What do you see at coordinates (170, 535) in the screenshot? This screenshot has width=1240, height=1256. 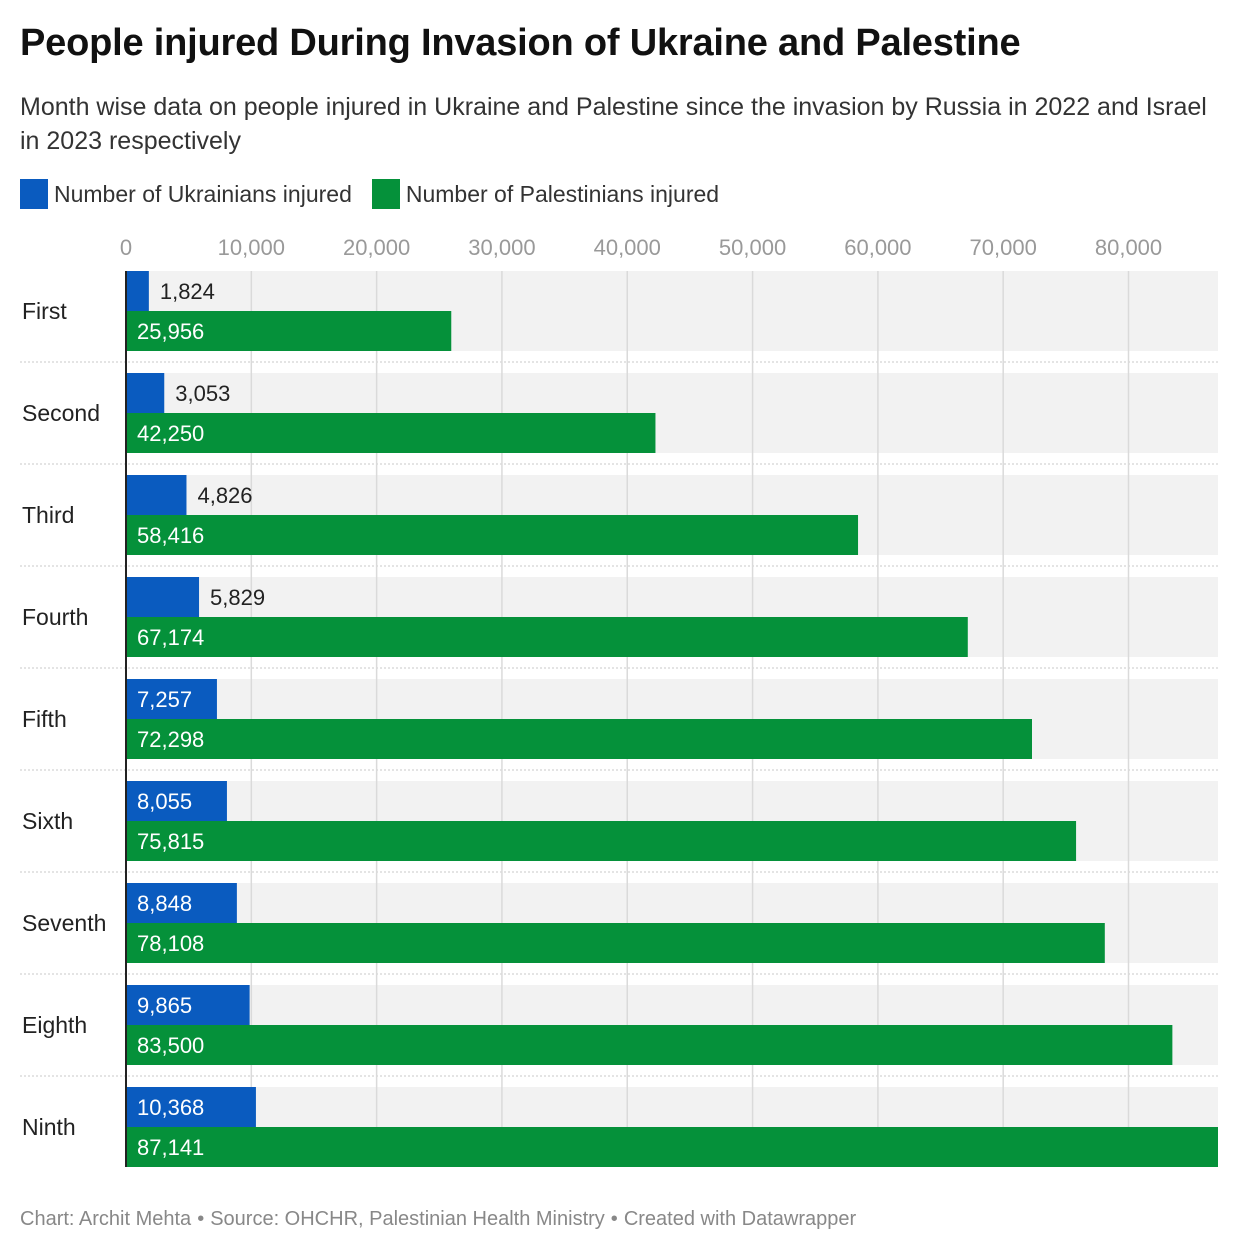 I see `bar-label-palestine: 58,416` at bounding box center [170, 535].